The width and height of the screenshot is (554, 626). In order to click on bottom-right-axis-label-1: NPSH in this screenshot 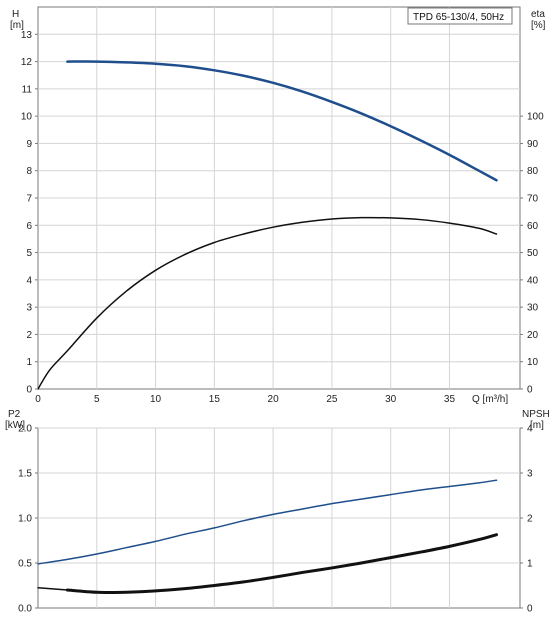, I will do `click(536, 414)`.